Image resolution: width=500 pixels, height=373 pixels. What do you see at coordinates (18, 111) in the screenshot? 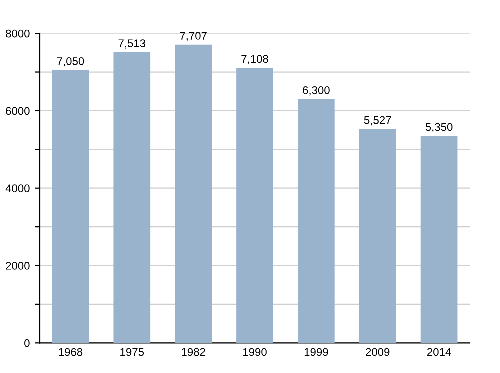
I see `y-tick-label: 6000` at bounding box center [18, 111].